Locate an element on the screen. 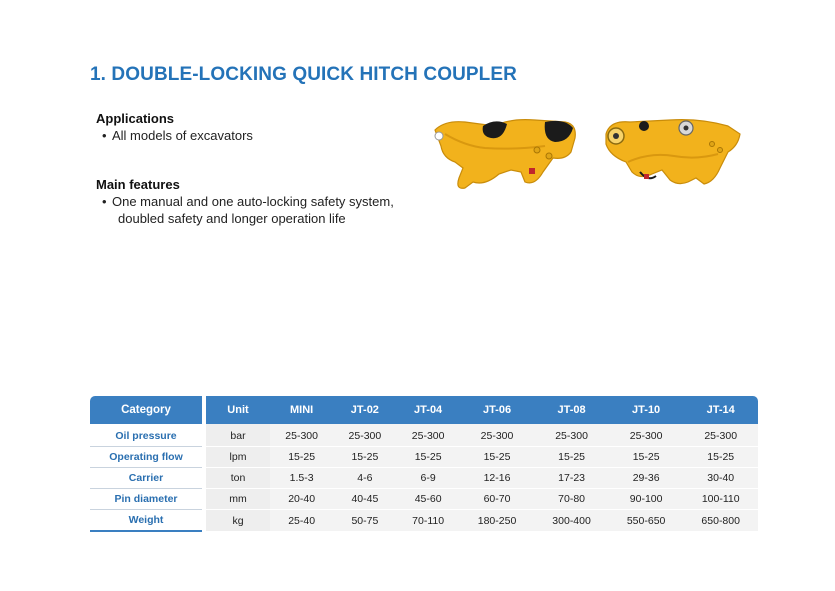 This screenshot has width=835, height=591. cell-value: 650-800 is located at coordinates (720, 521).